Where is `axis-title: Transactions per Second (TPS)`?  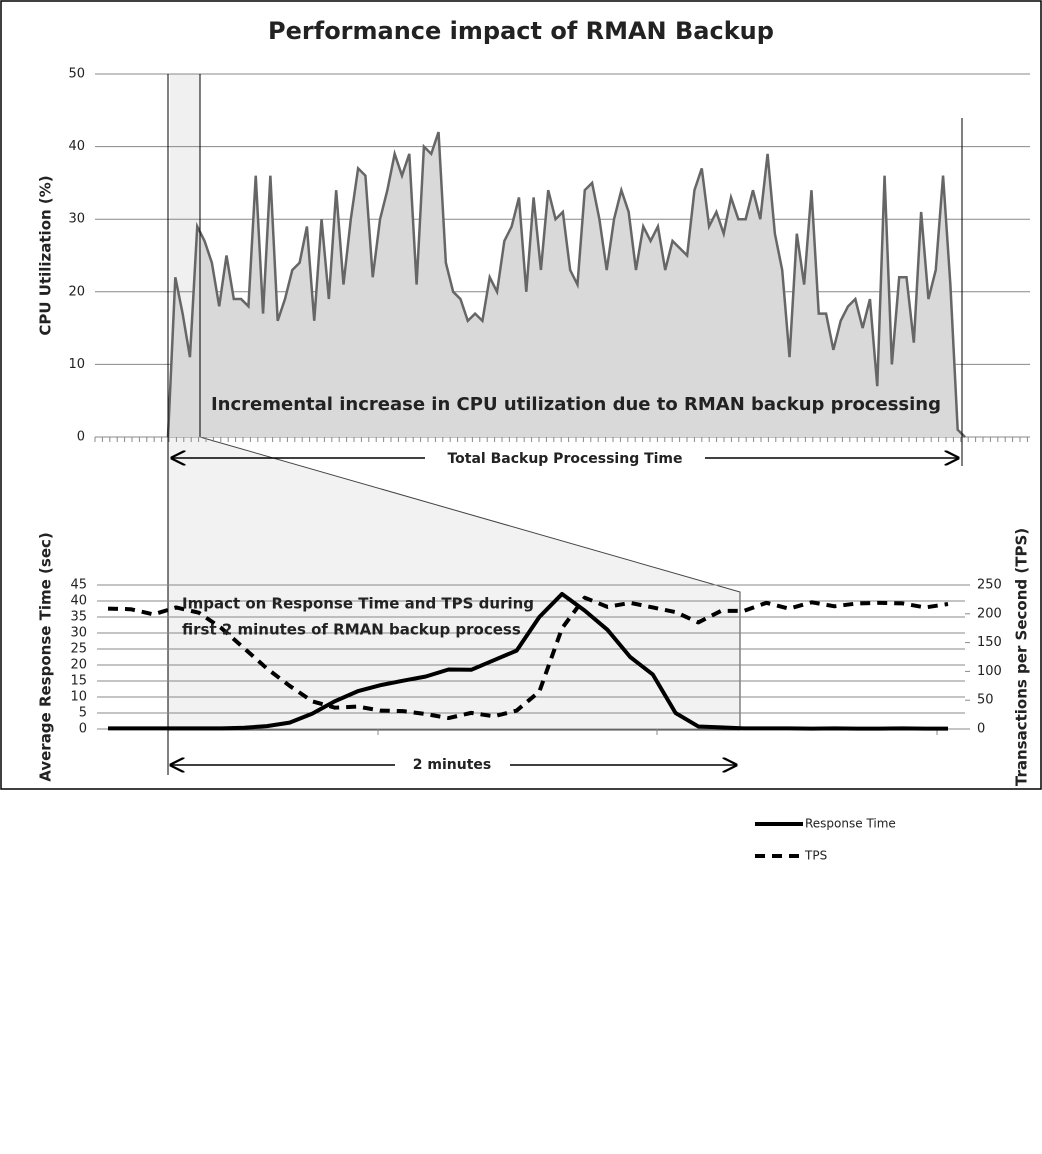 axis-title: Transactions per Second (TPS) is located at coordinates (1022, 657).